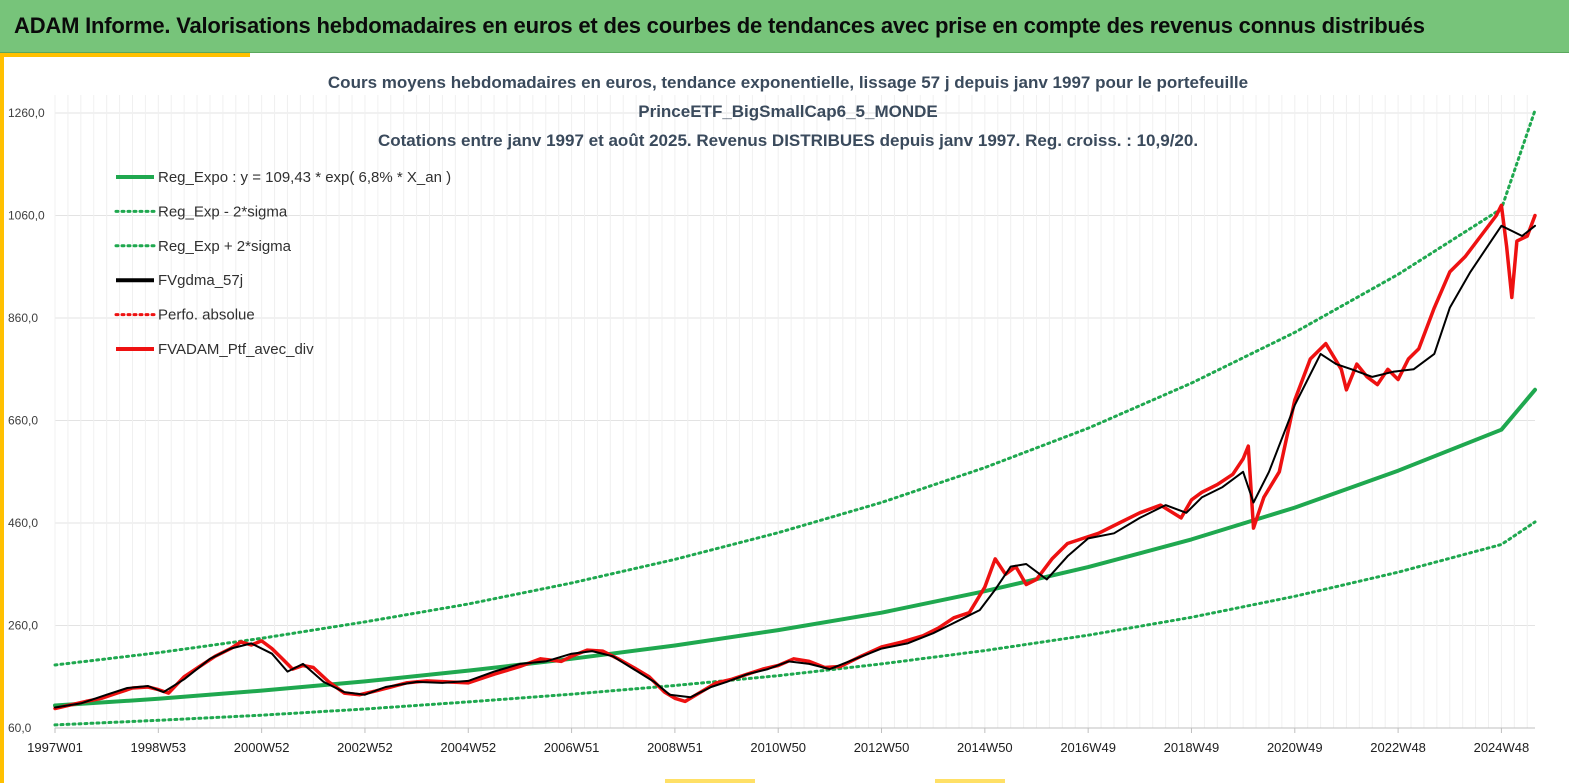  I want to click on x-tick-label: 2016W49, so click(1088, 747).